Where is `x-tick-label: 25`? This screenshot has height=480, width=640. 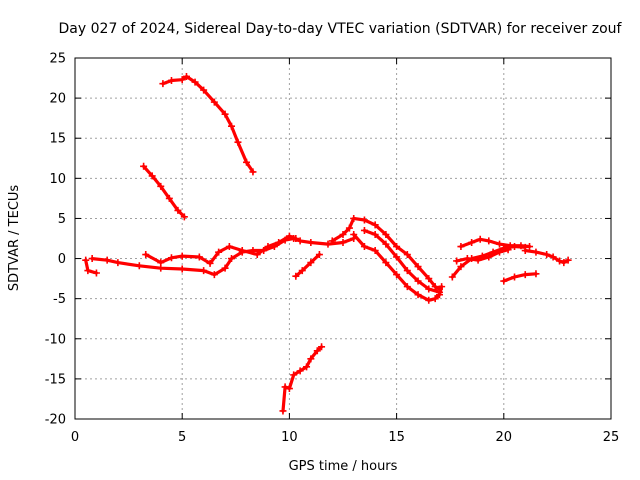
x-tick-label: 25 is located at coordinates (611, 437).